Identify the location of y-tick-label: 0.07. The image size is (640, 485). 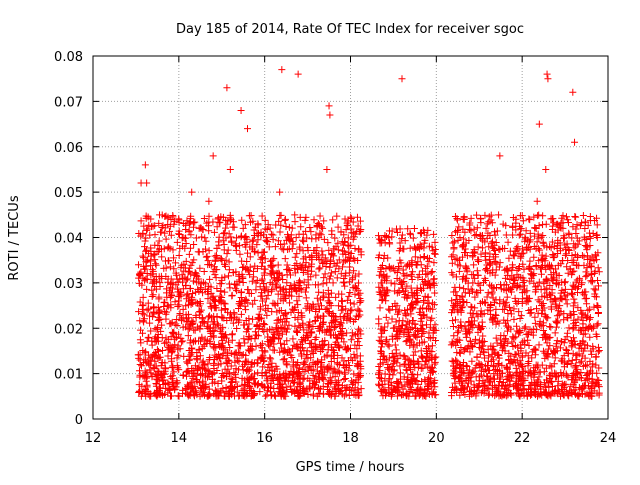
(68, 102).